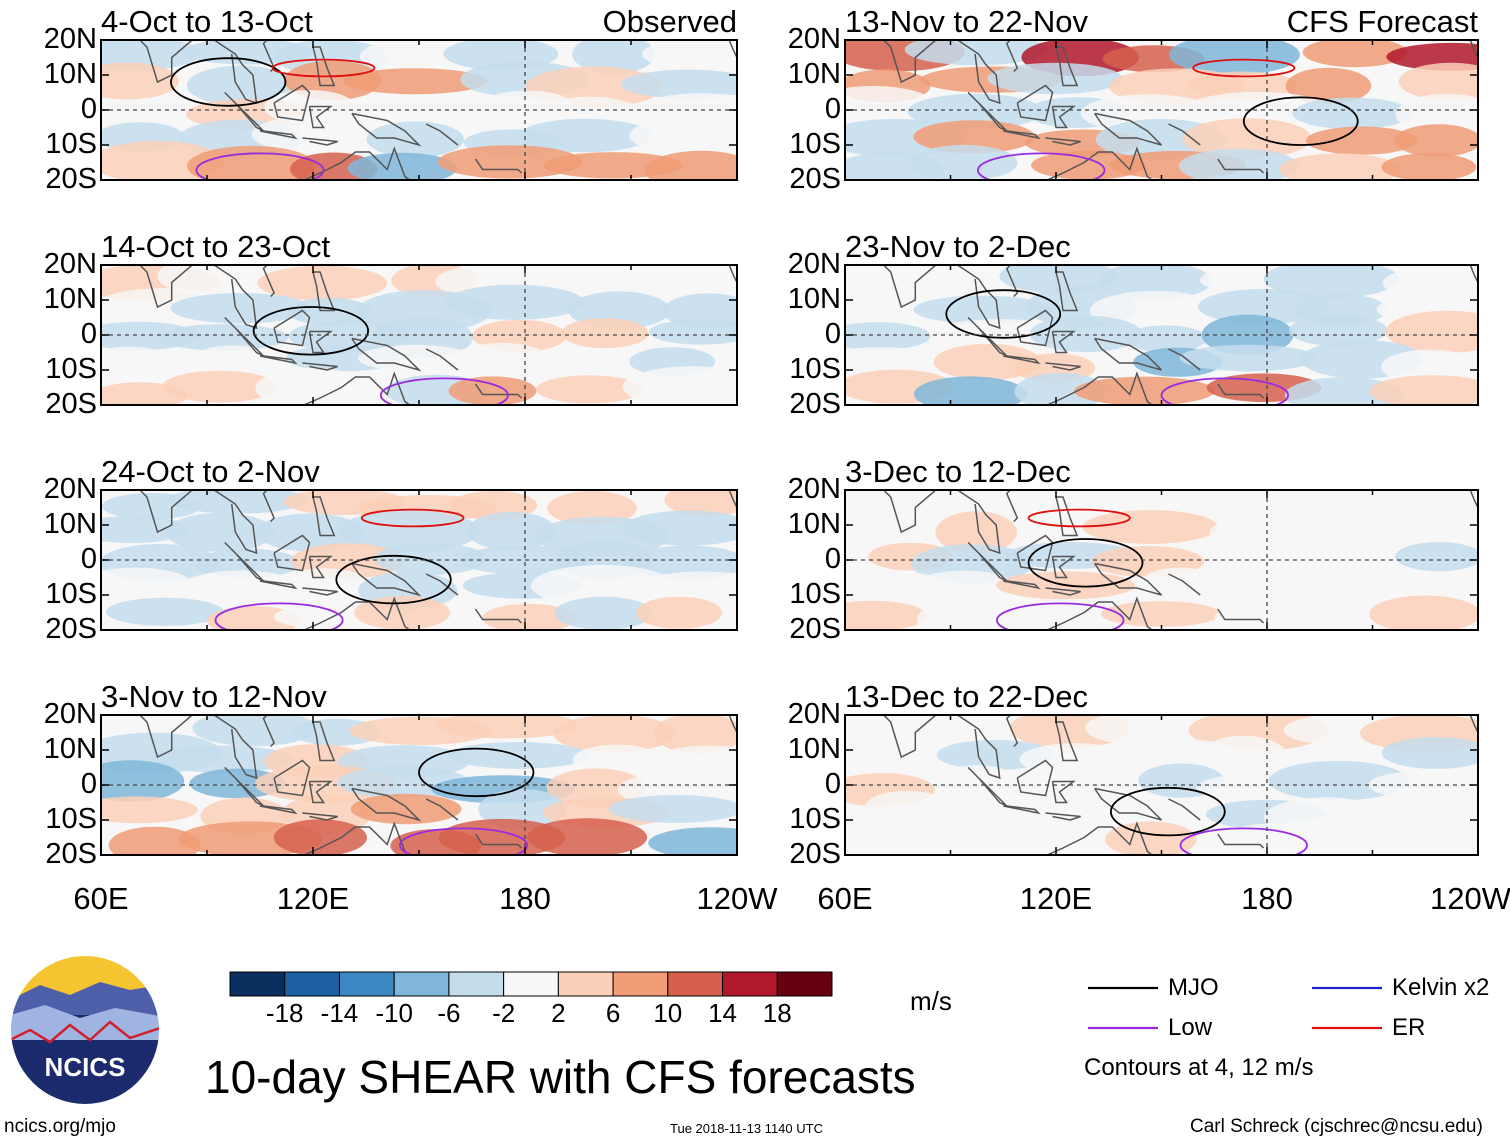 The height and width of the screenshot is (1142, 1510). Describe the element at coordinates (101, 898) in the screenshot. I see `x-tick-label: 60E` at that location.